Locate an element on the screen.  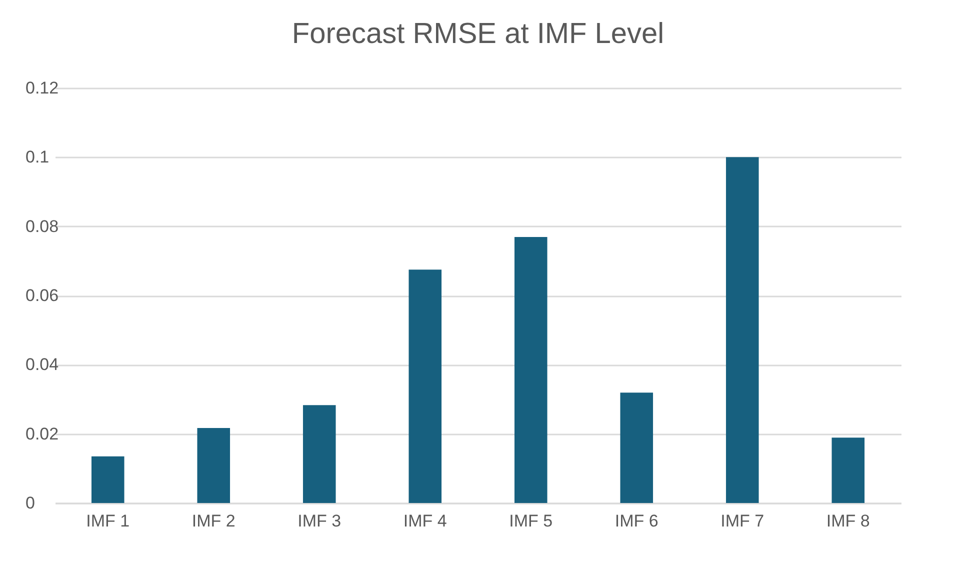
x-tick-label: IMF 2 is located at coordinates (214, 521).